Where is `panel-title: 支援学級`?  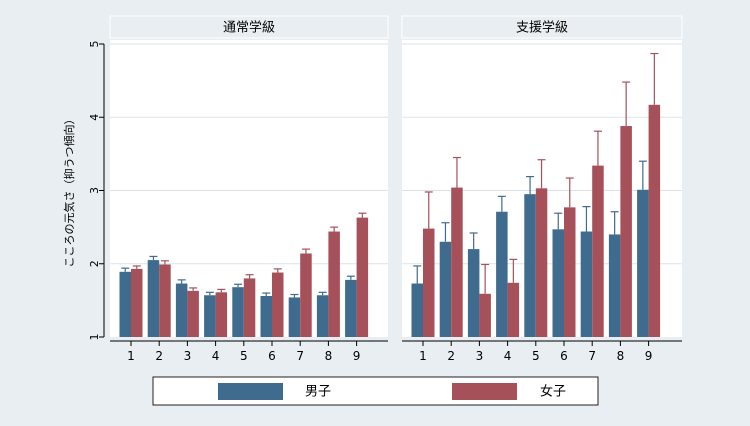
panel-title: 支援学級 is located at coordinates (542, 28).